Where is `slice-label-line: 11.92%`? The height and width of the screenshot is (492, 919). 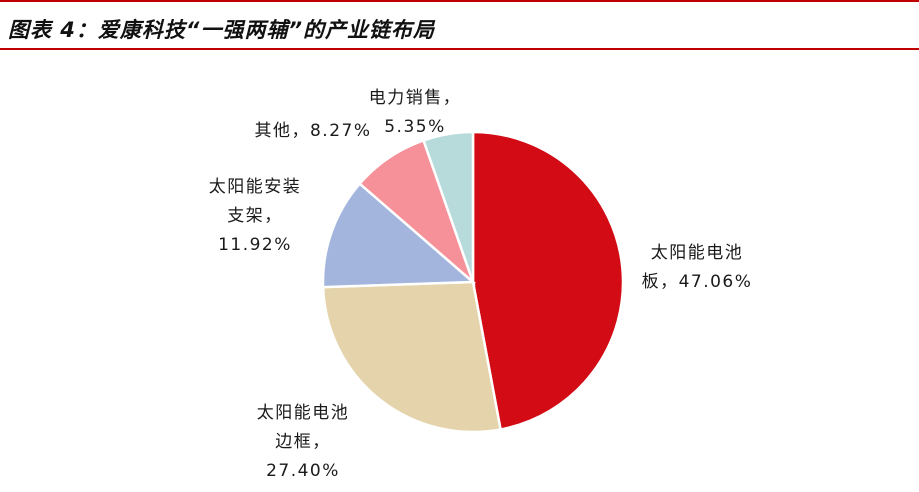 slice-label-line: 11.92% is located at coordinates (255, 245).